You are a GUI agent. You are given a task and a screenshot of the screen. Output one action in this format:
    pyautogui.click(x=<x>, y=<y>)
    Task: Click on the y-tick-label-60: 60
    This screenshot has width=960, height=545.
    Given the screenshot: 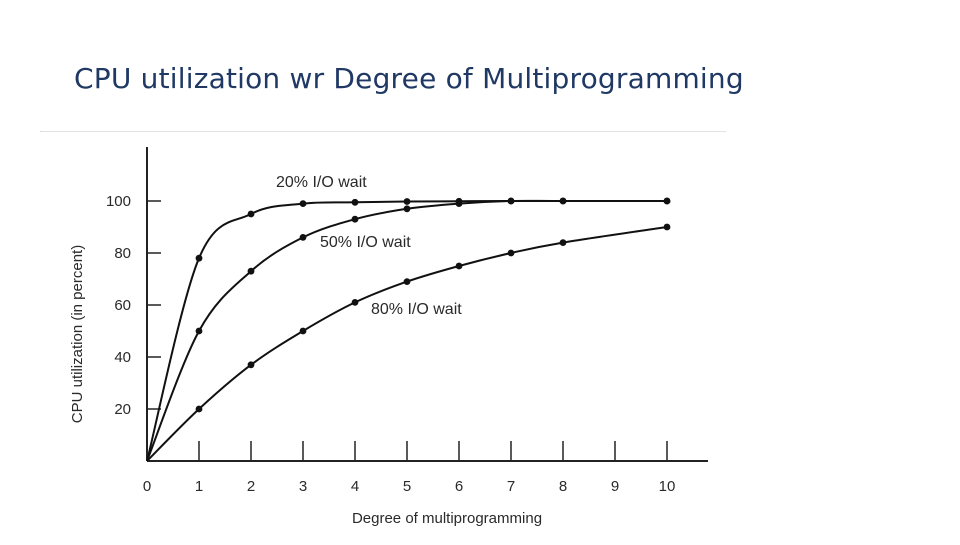 What is the action you would take?
    pyautogui.click(x=122, y=305)
    